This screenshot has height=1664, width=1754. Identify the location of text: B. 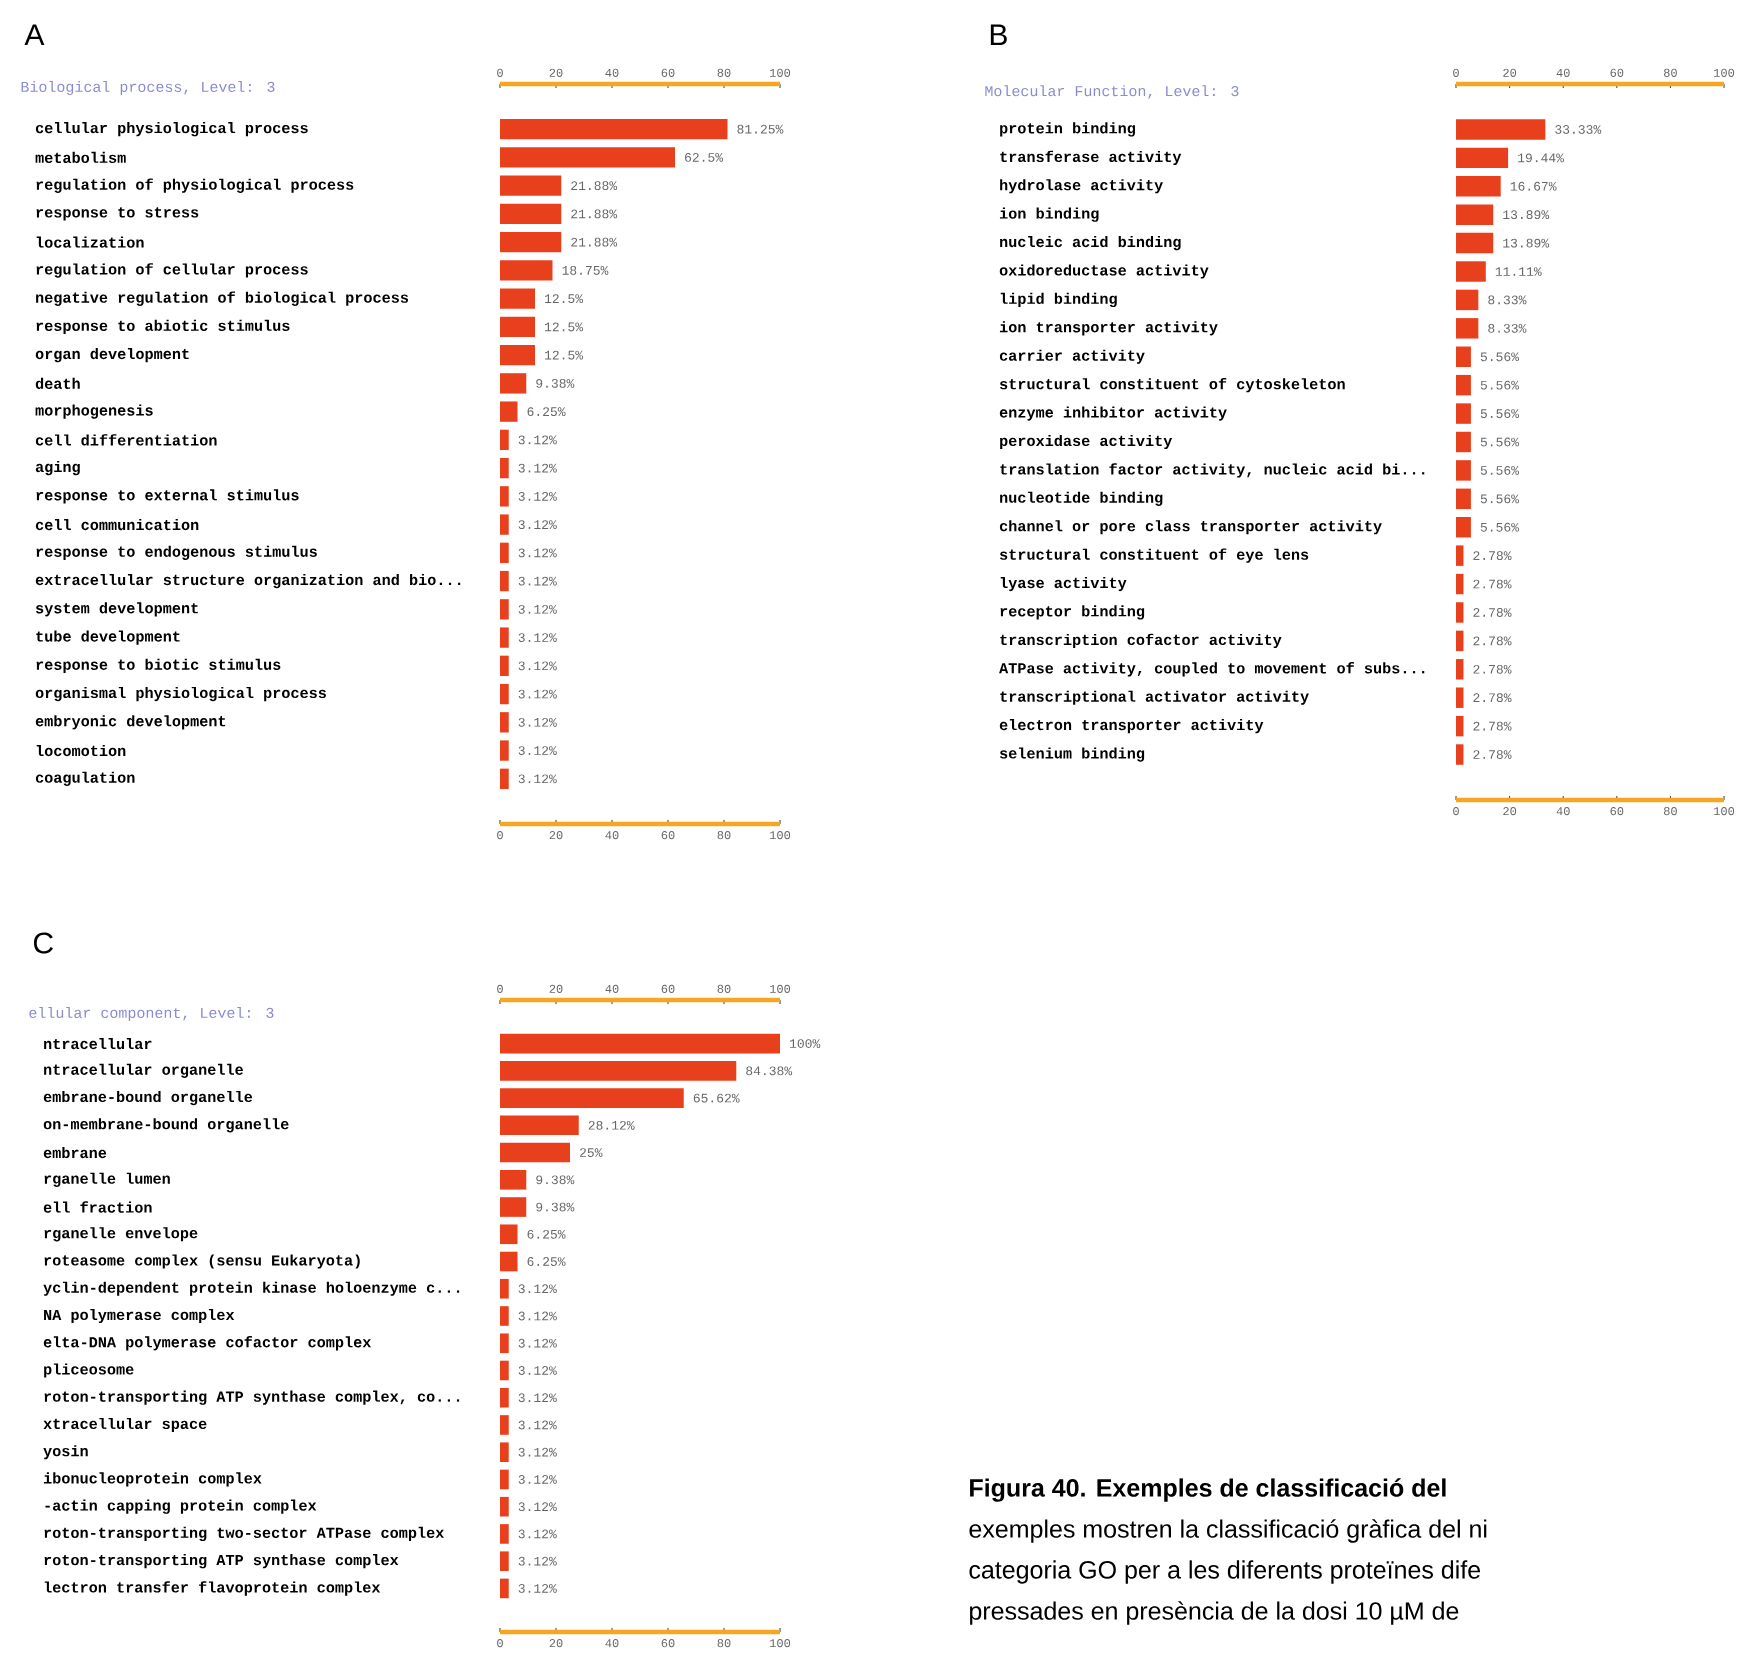
(998, 35).